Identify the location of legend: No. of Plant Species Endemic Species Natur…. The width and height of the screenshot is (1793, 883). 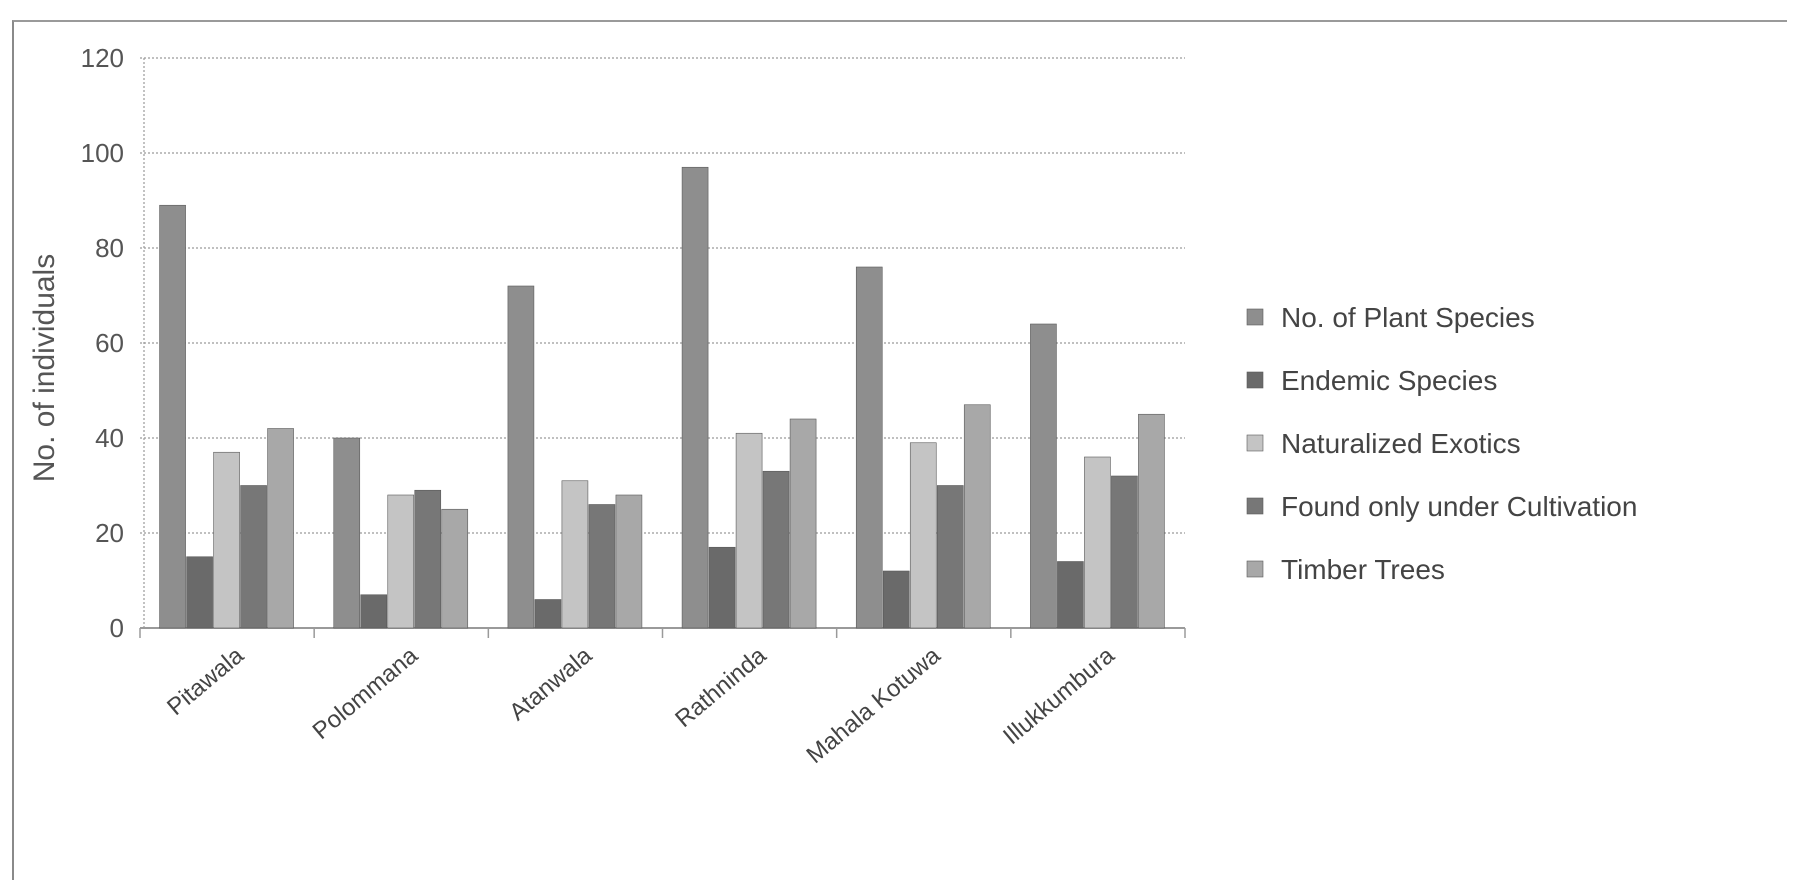
(1441, 443).